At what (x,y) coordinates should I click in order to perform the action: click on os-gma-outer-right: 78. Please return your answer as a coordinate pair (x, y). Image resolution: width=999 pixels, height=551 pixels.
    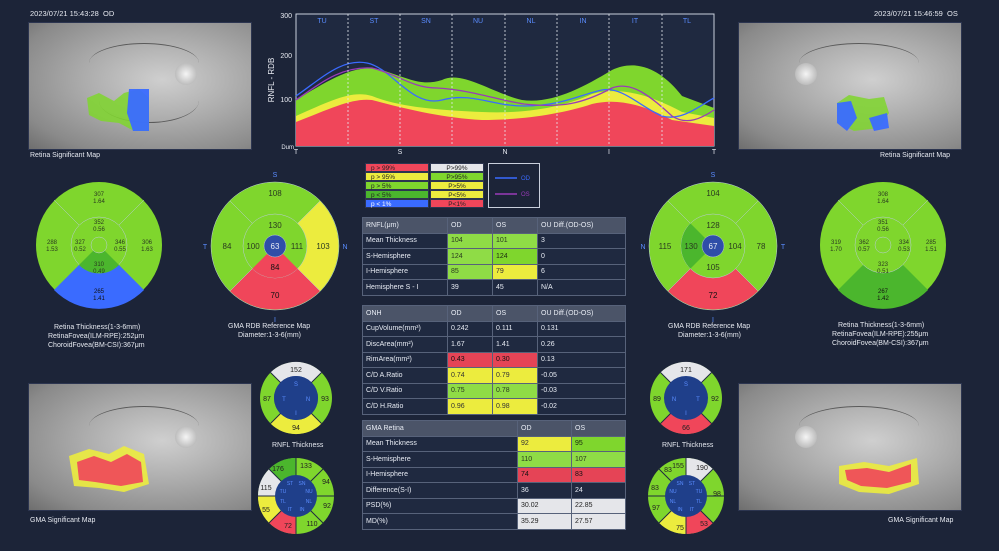
    Looking at the image, I should click on (761, 246).